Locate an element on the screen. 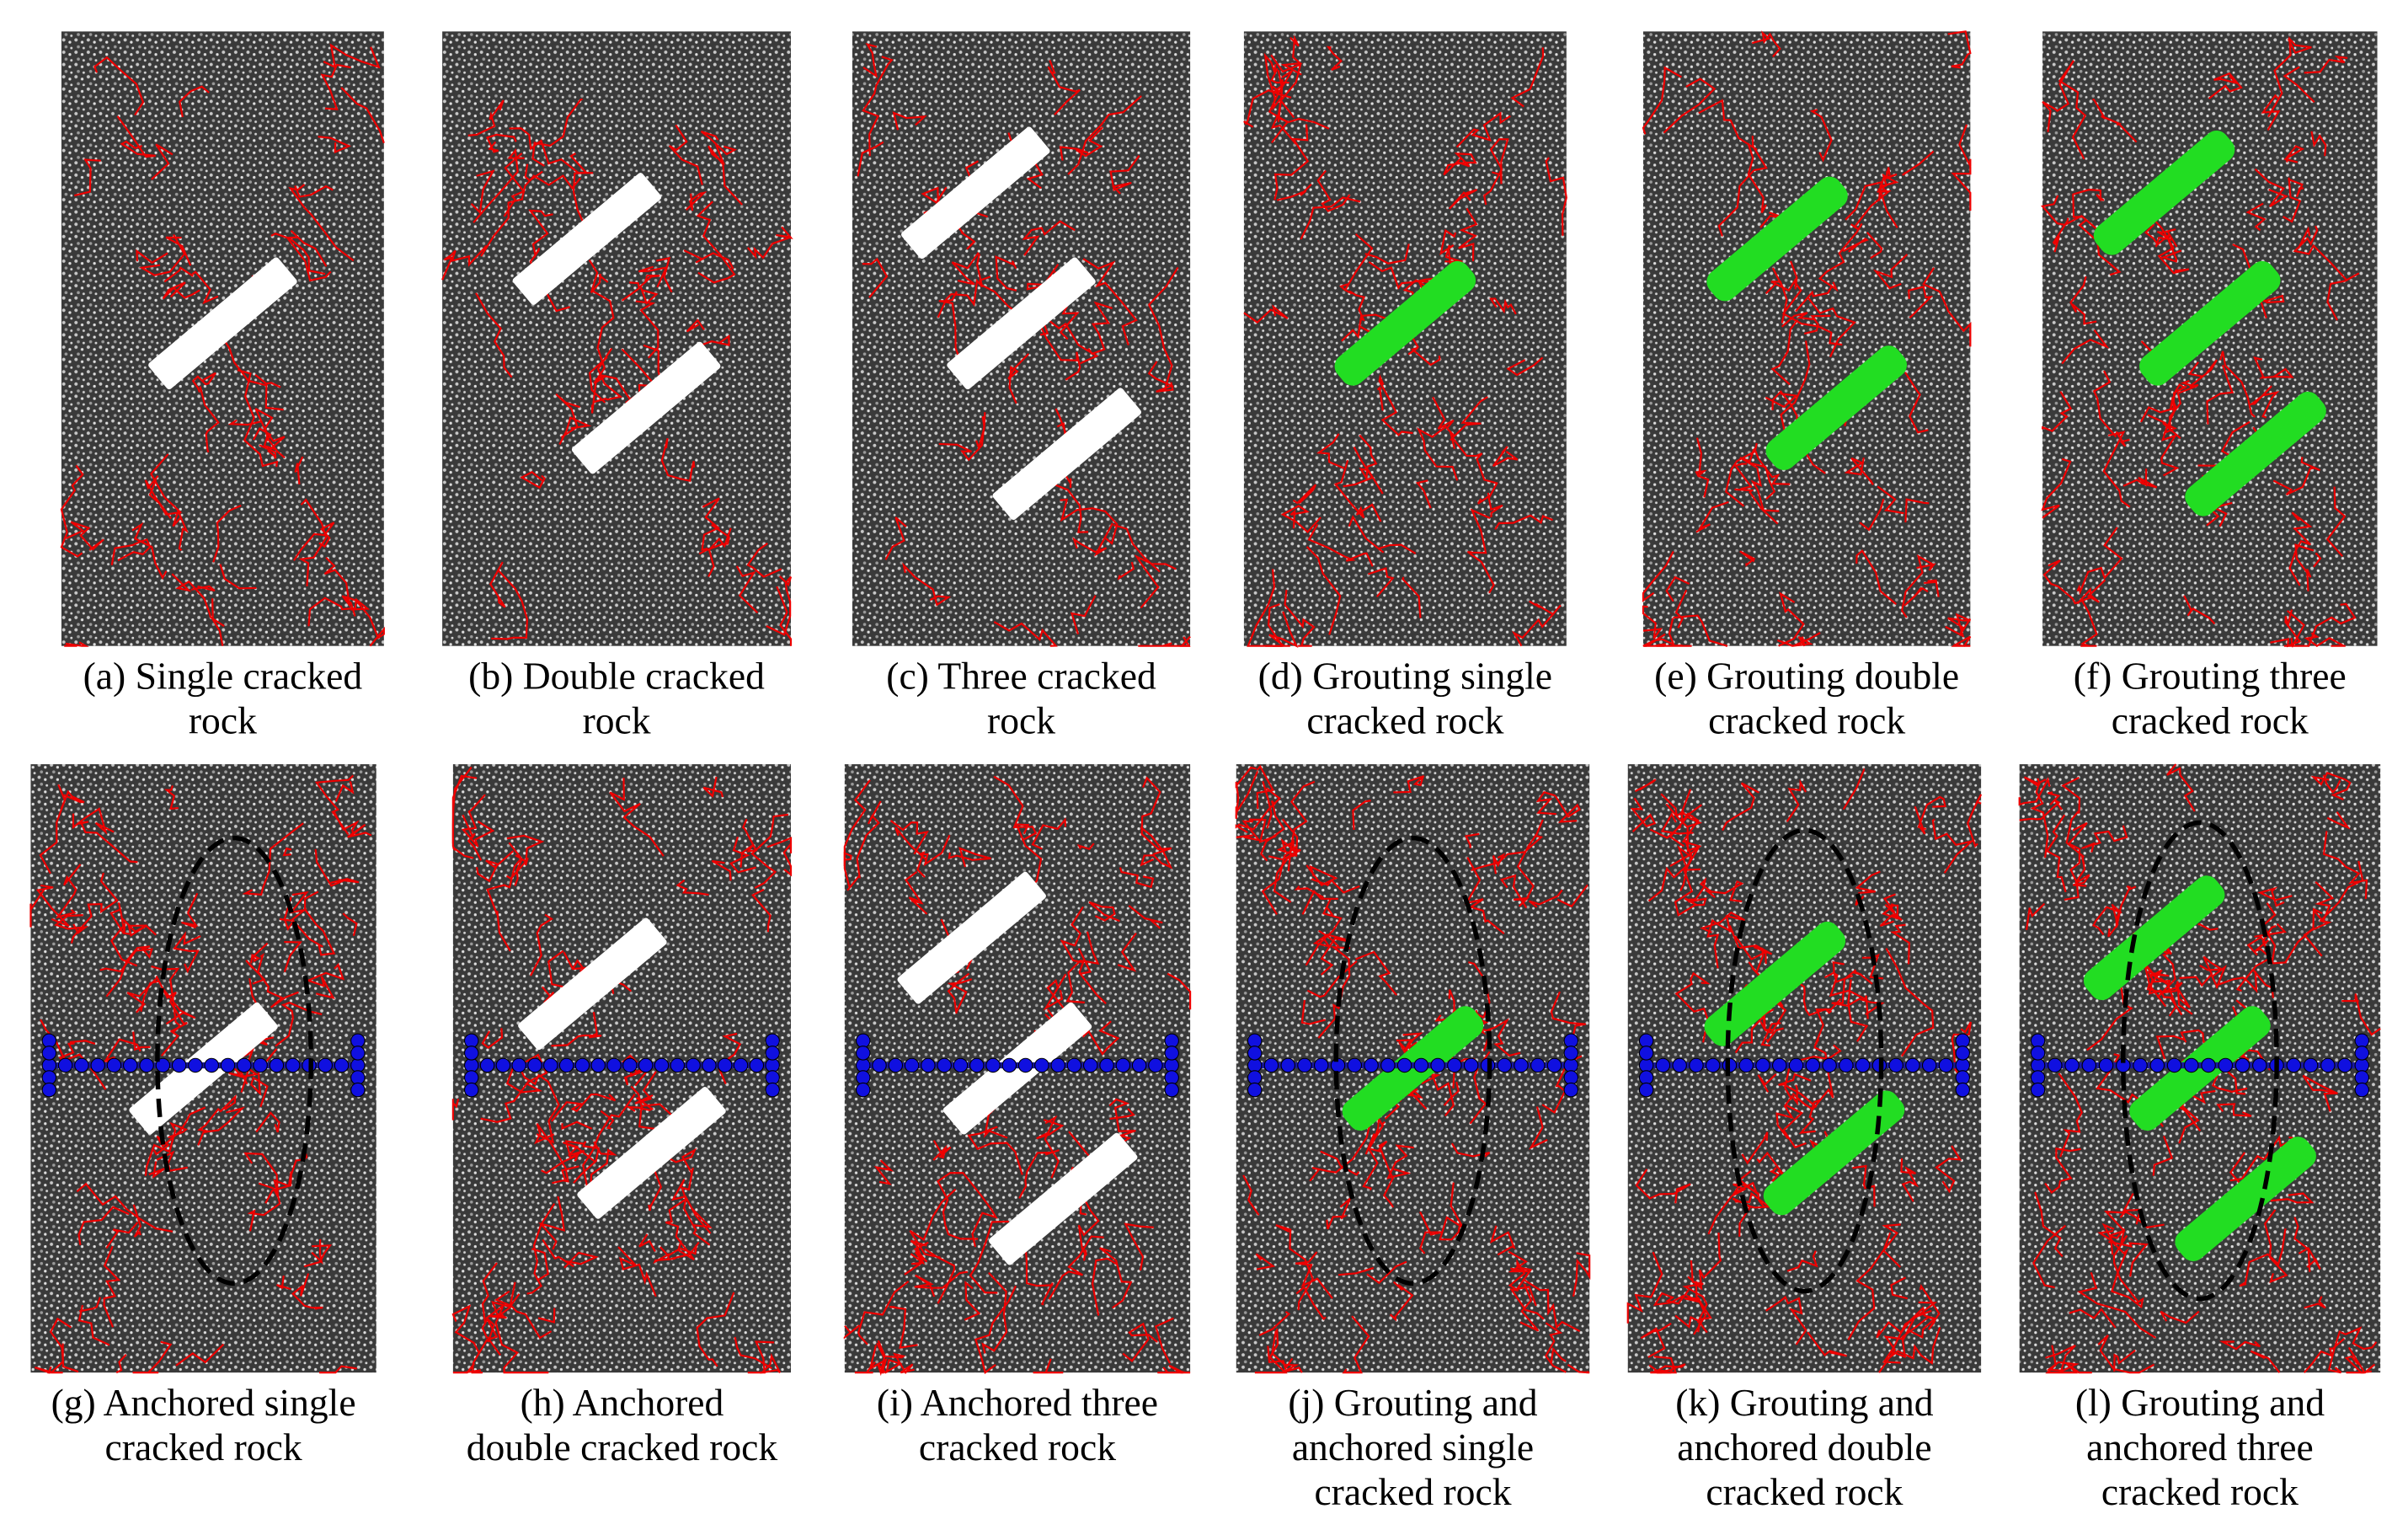  grouted-flaw is located at coordinates (2154, 938).